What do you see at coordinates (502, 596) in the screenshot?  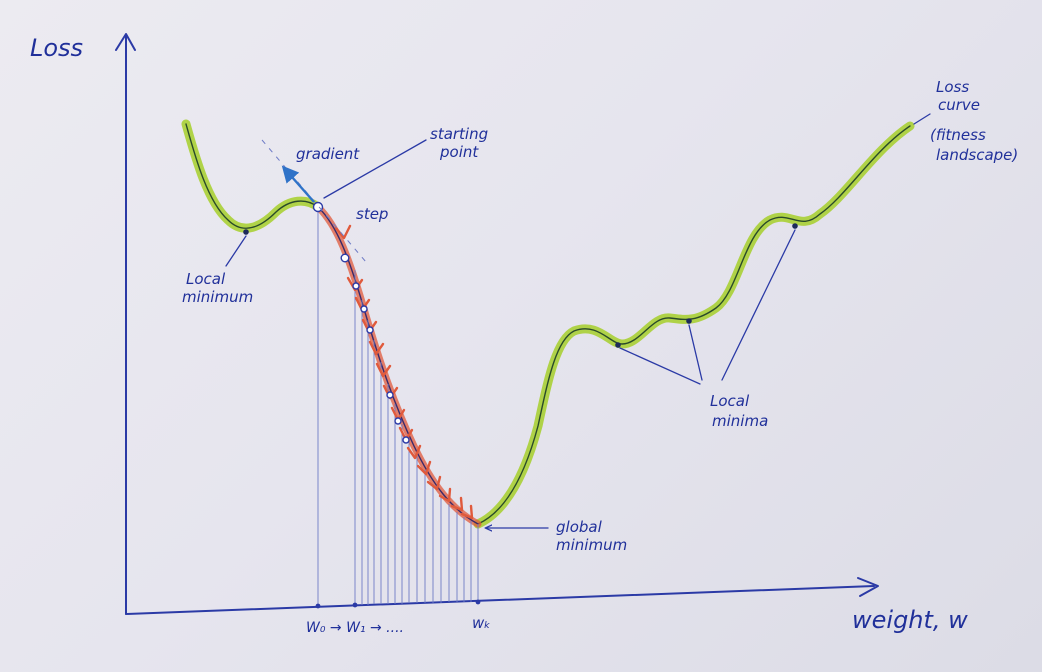 I see `x-axis` at bounding box center [502, 596].